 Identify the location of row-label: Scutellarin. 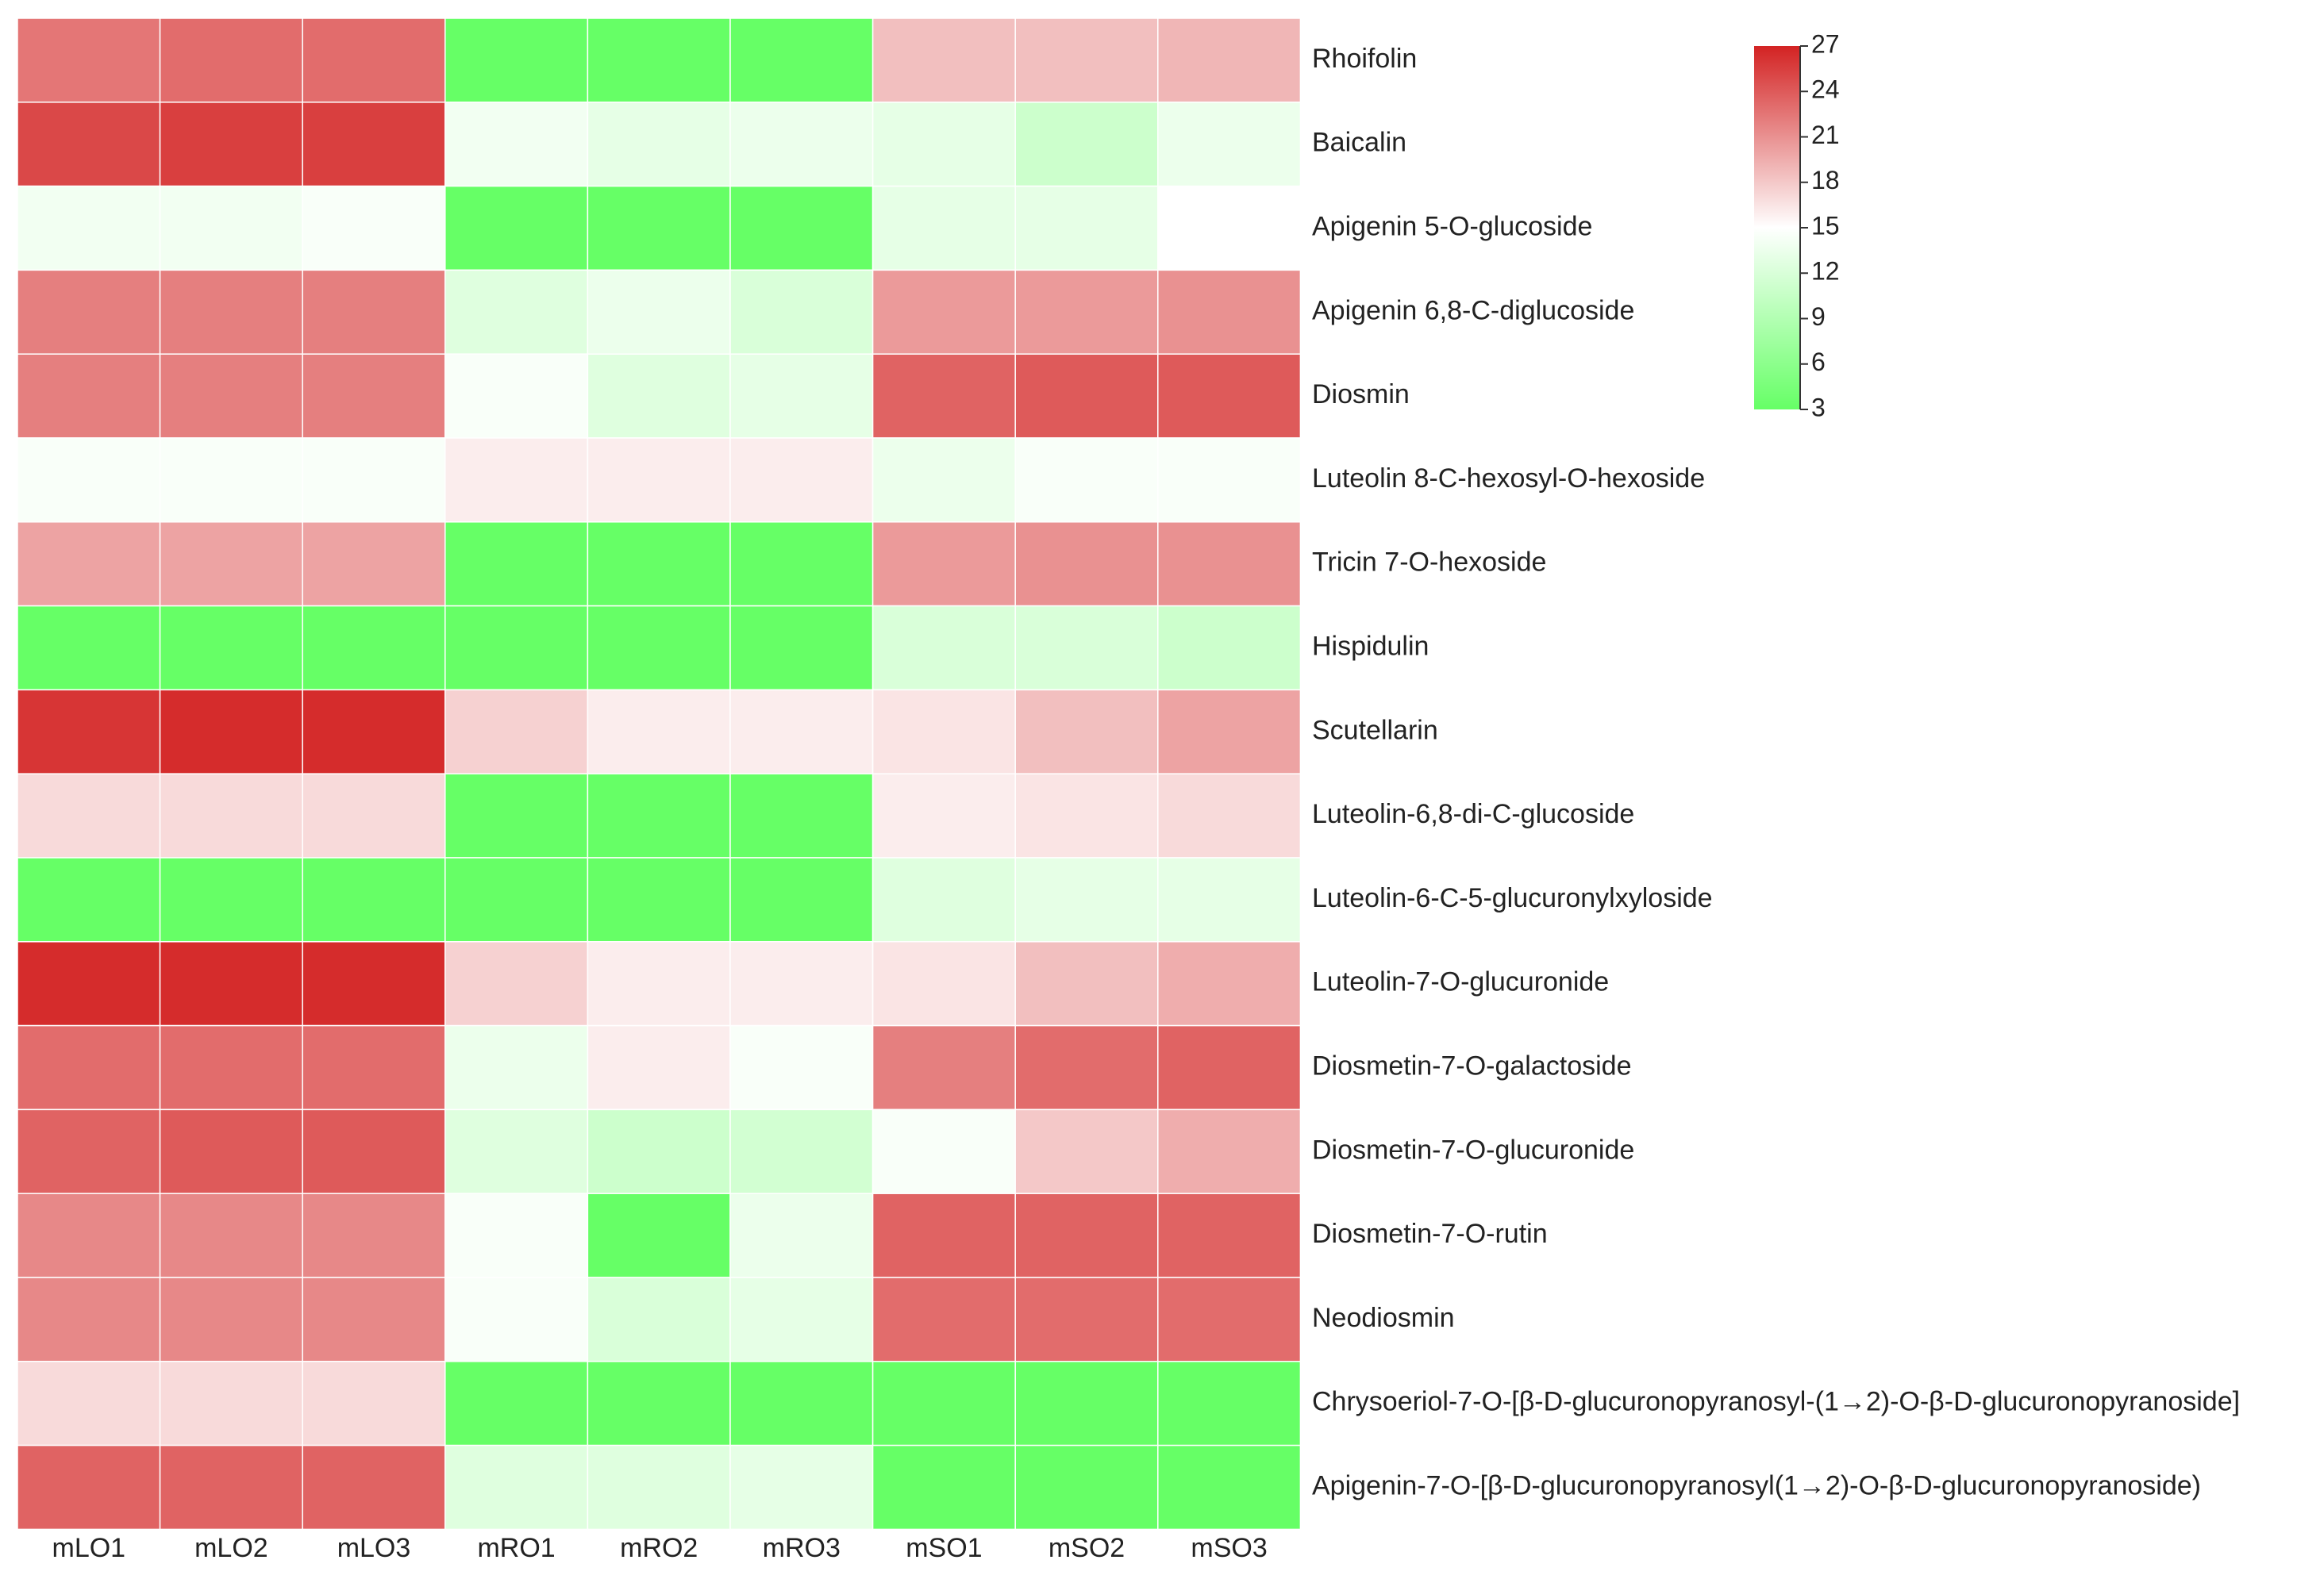
(1375, 730).